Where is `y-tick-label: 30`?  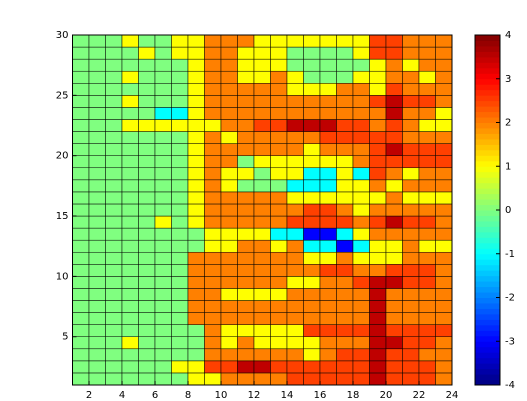 y-tick-label: 30 is located at coordinates (62, 35).